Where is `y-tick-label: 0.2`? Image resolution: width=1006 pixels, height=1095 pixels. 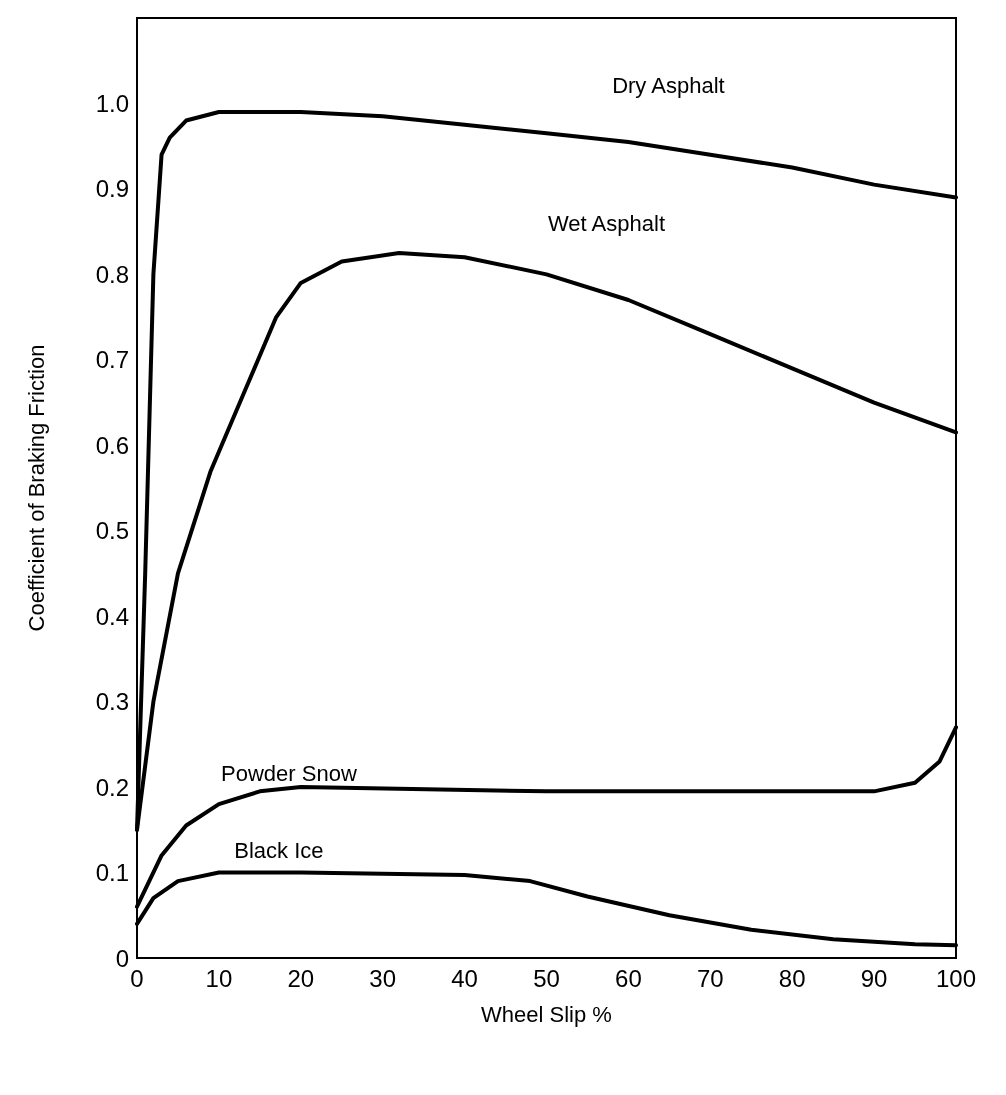
y-tick-label: 0.2 is located at coordinates (112, 787).